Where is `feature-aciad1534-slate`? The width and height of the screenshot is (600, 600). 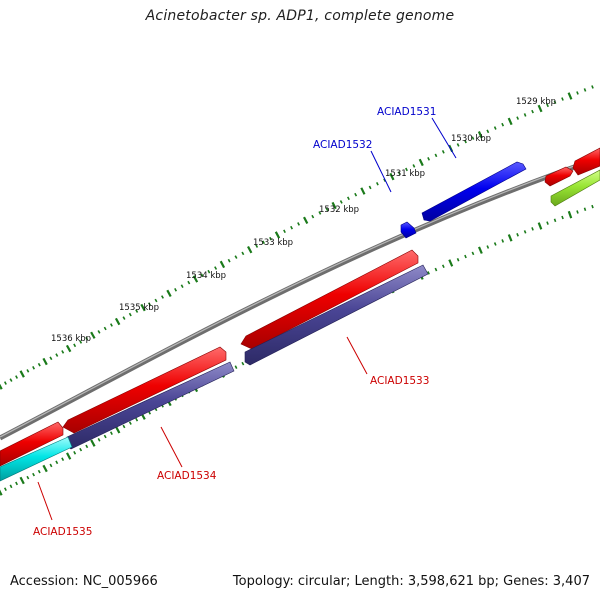 feature-aciad1534-slate is located at coordinates (150, 405).